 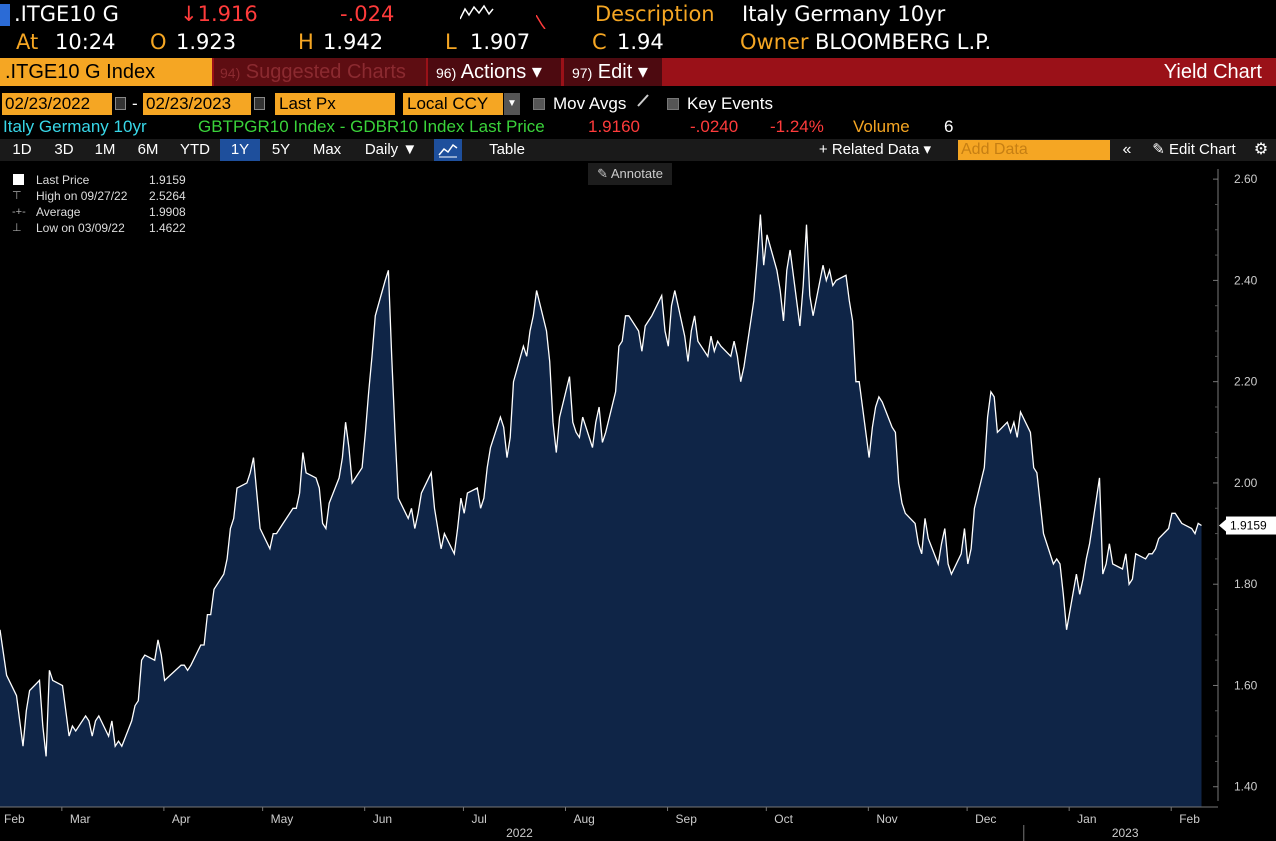 I want to click on suggested-charts-menu: 94) Suggested Charts, so click(x=320, y=72).